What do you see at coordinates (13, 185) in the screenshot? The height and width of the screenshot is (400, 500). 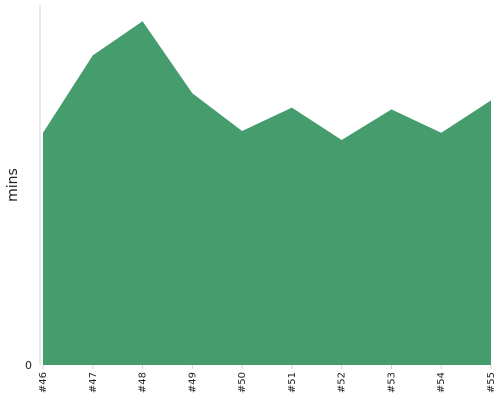 I see `y-axis-title: mins` at bounding box center [13, 185].